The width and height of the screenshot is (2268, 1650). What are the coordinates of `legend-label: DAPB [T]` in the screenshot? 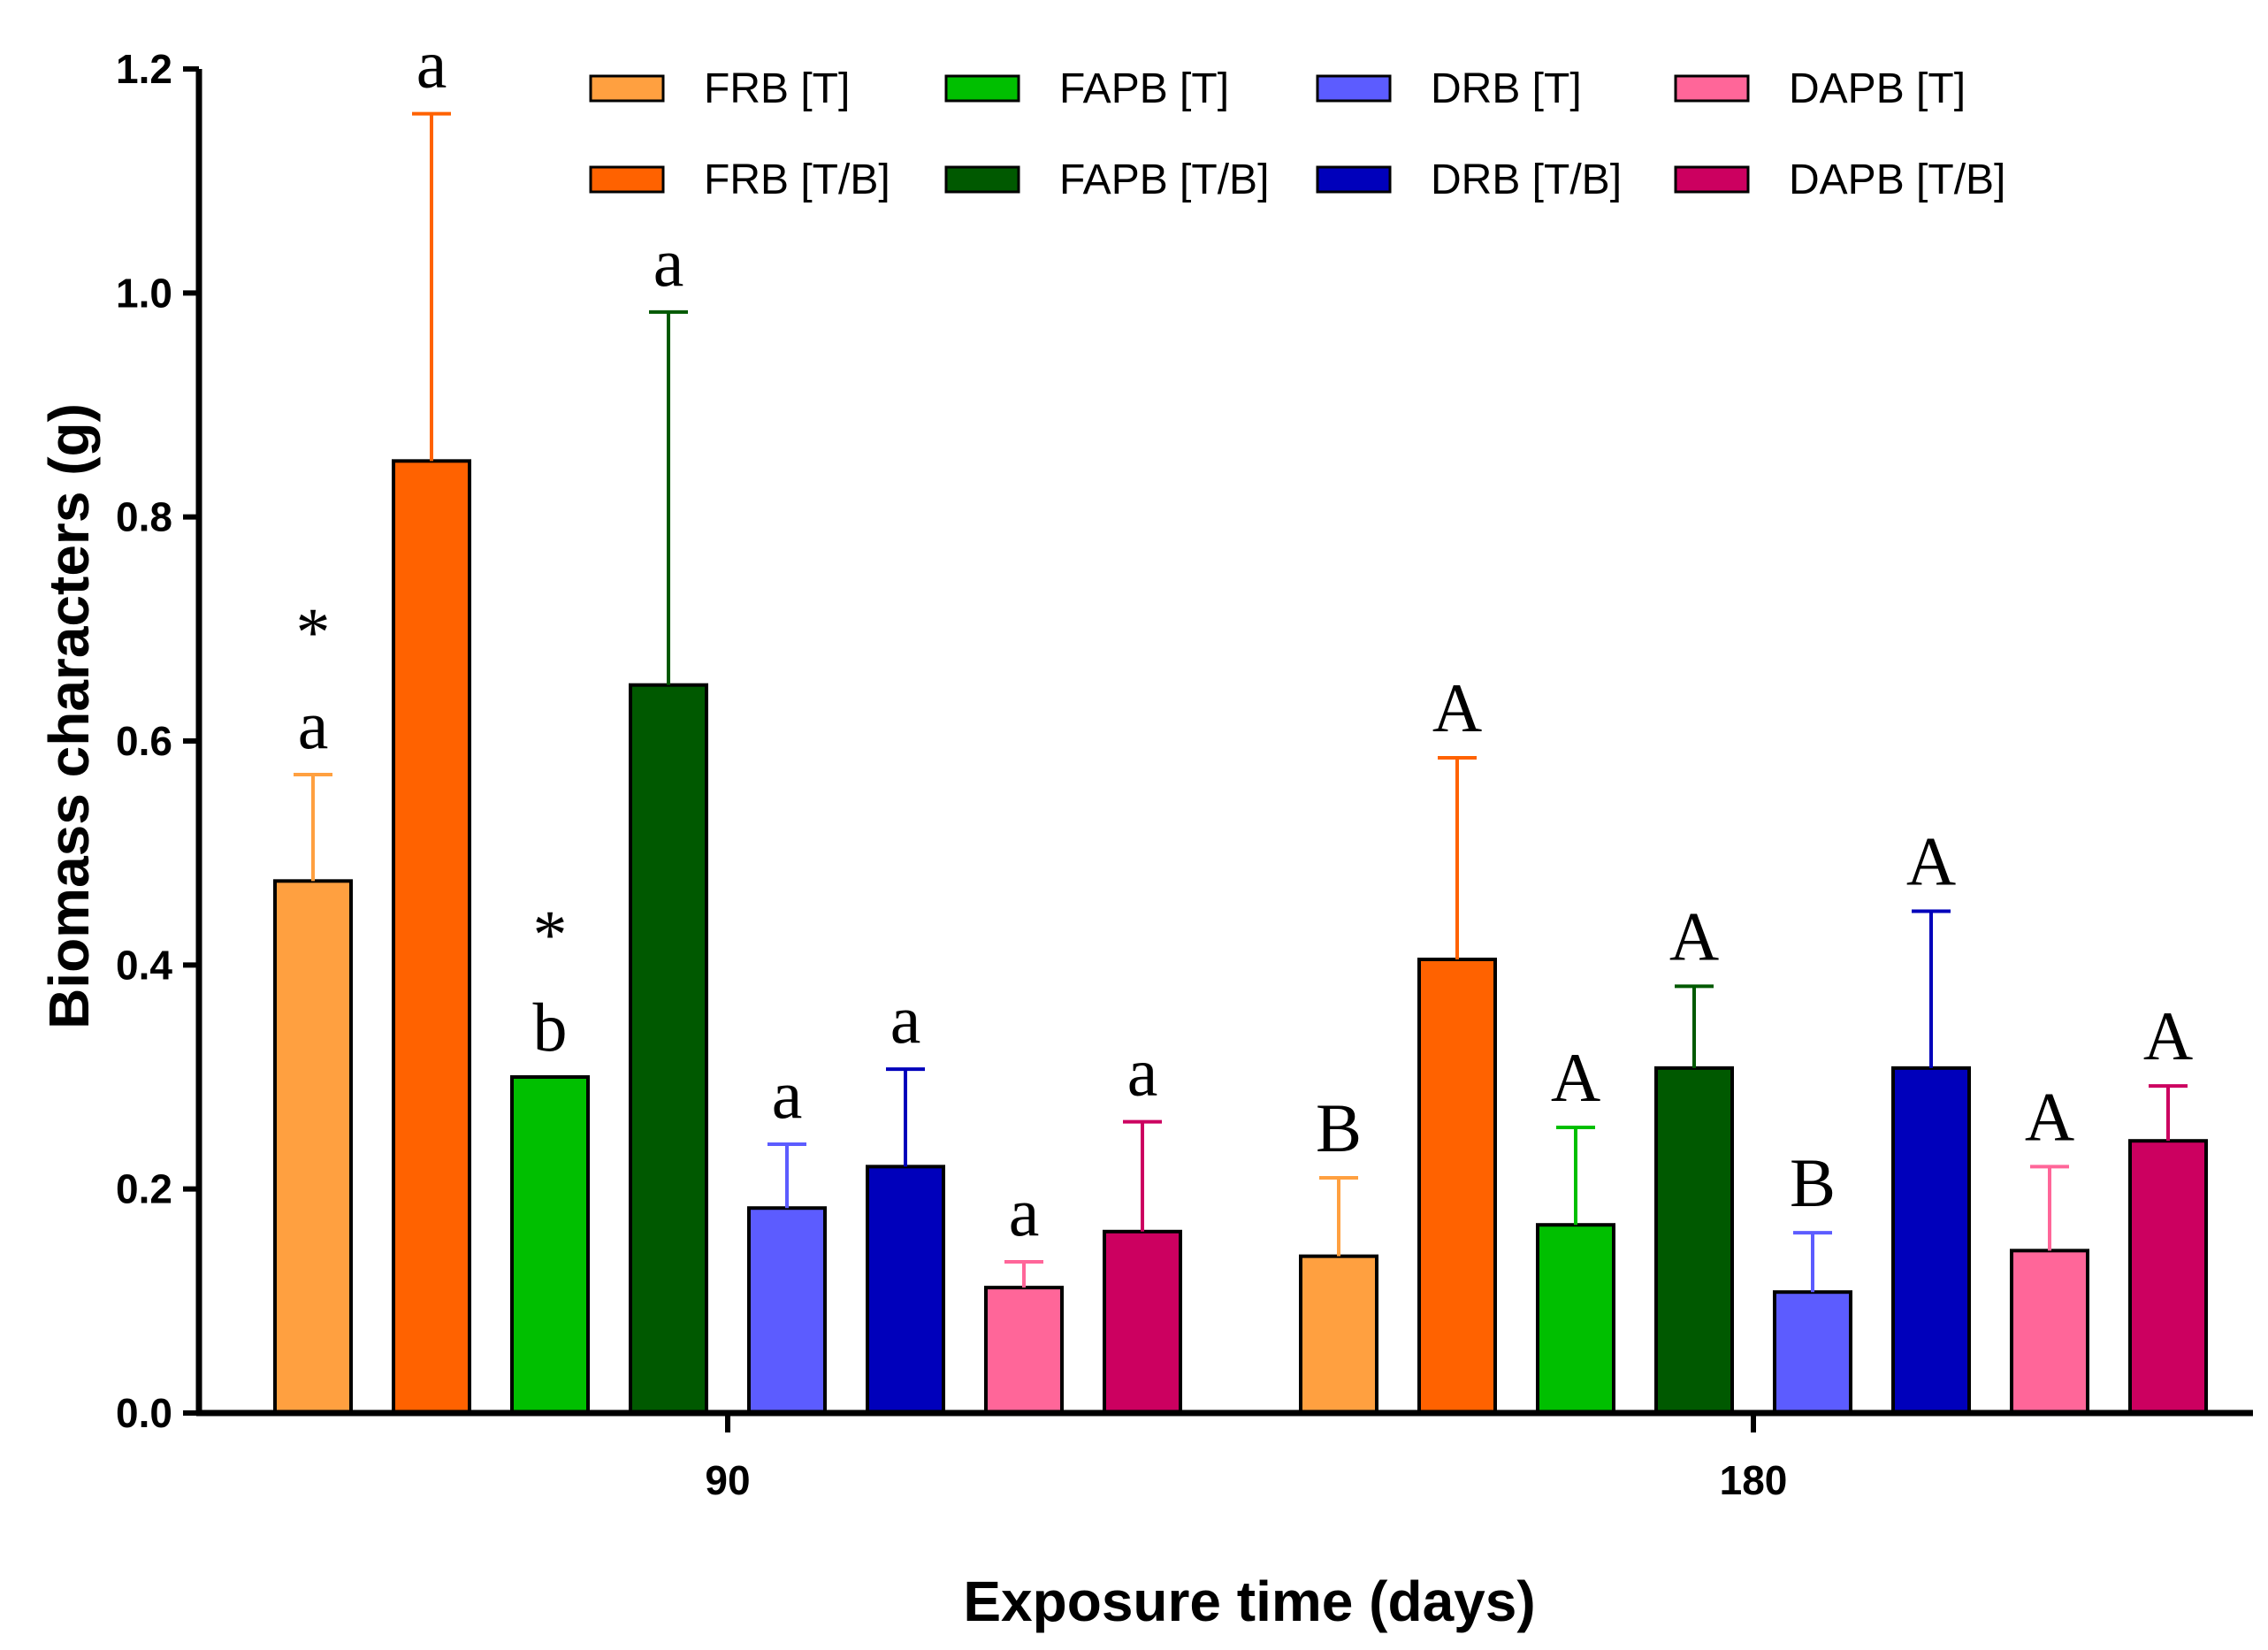 It's located at (1877, 88).